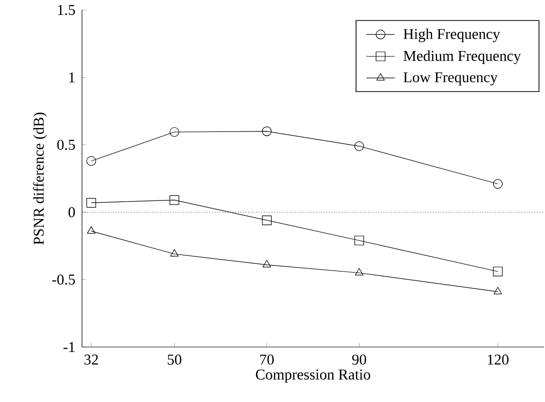  I want to click on legend-label: Low Frequency, so click(451, 79).